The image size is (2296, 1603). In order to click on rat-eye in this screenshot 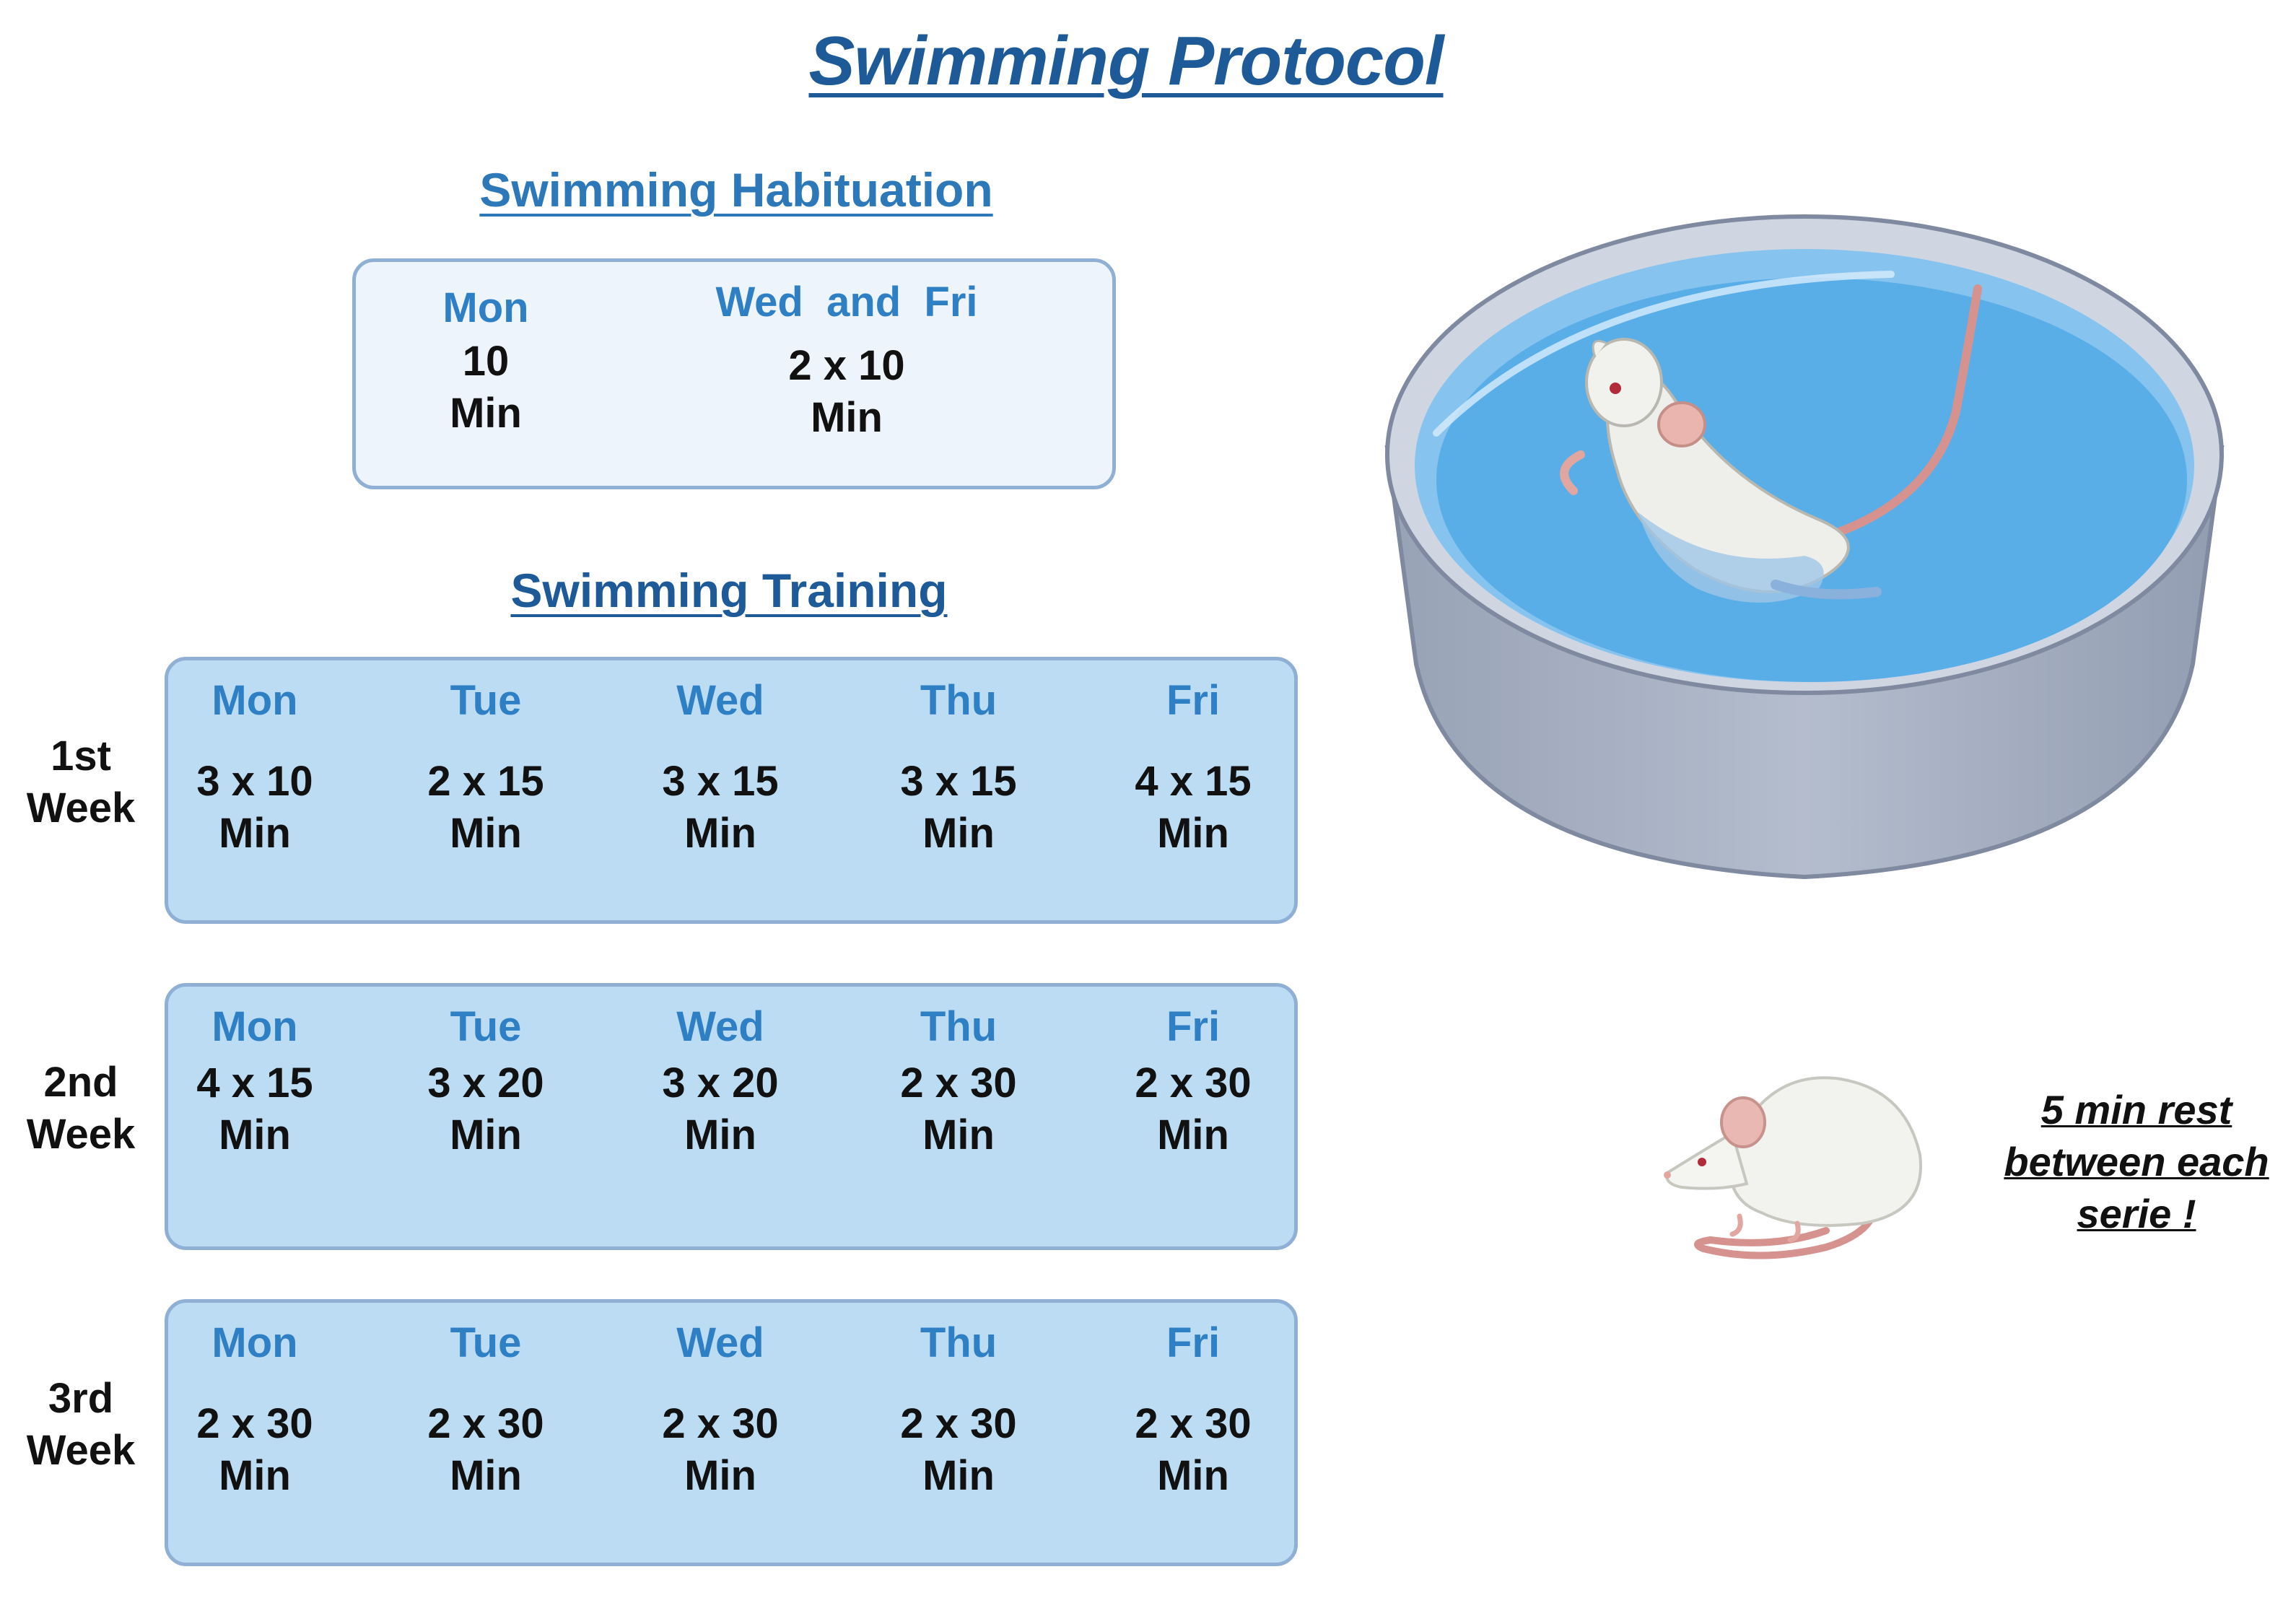, I will do `click(1615, 388)`.